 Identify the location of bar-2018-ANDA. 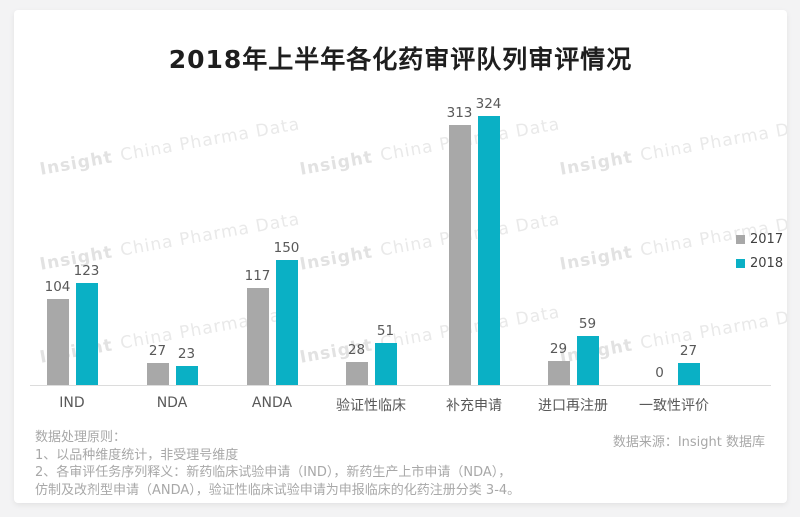
(286, 322).